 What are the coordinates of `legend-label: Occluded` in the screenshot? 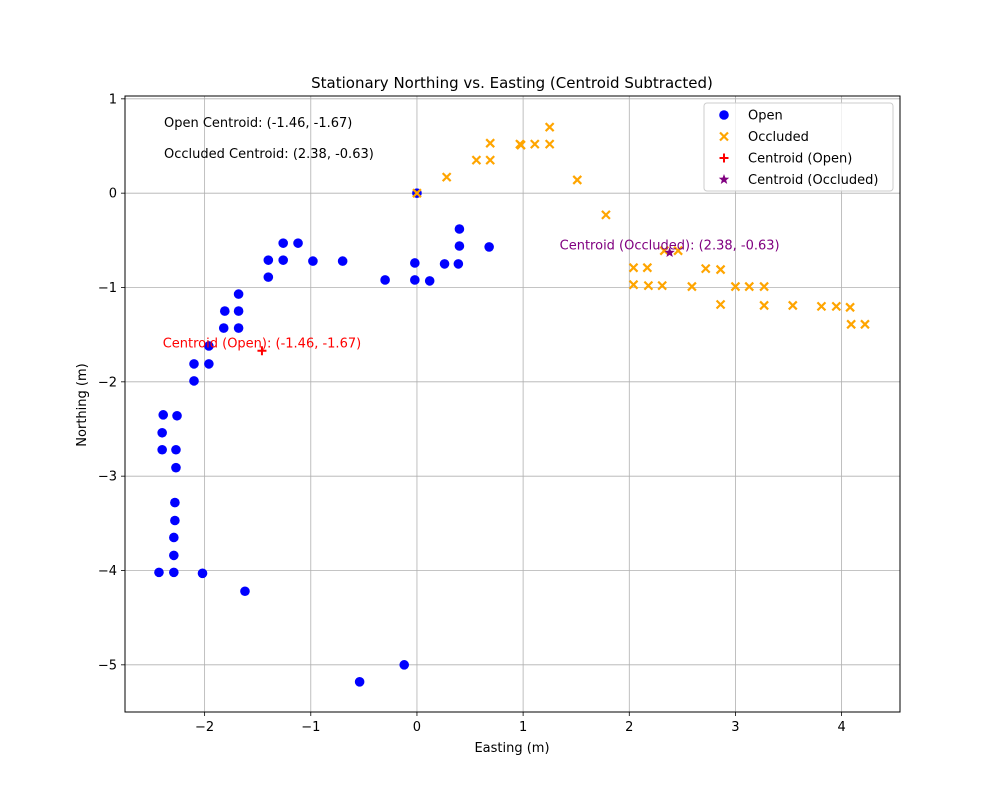 It's located at (778, 137).